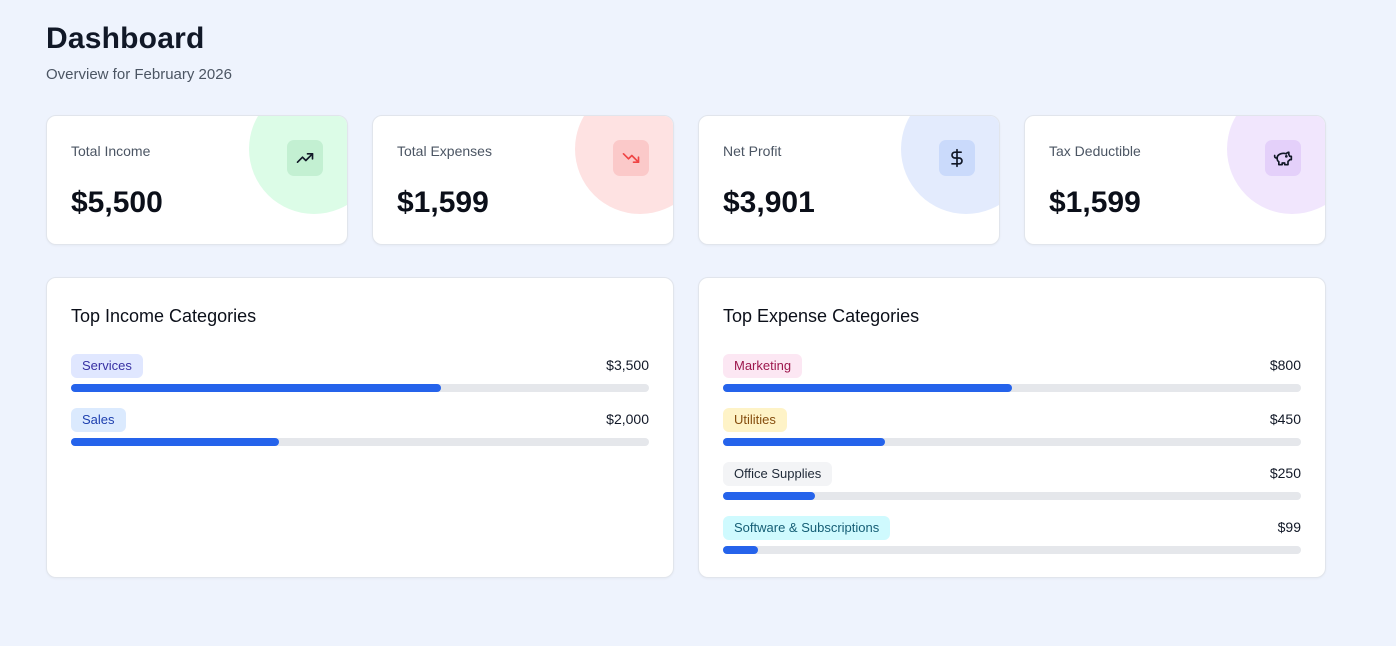  What do you see at coordinates (111, 151) in the screenshot?
I see `stat-label: Total Income` at bounding box center [111, 151].